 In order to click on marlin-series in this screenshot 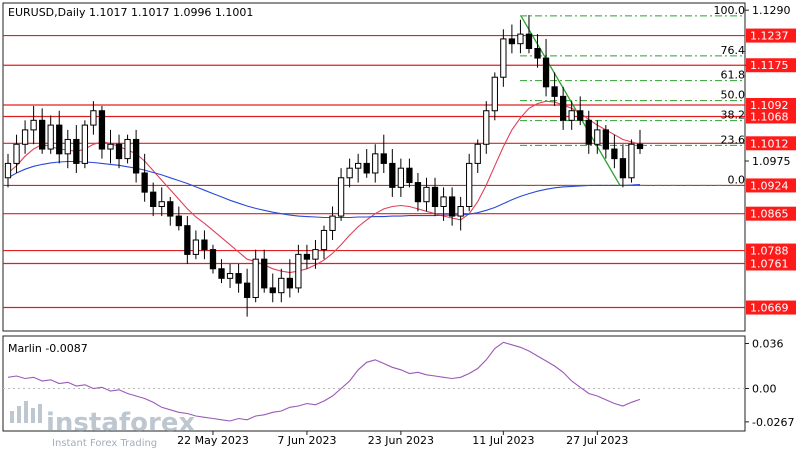, I will do `click(324, 381)`.